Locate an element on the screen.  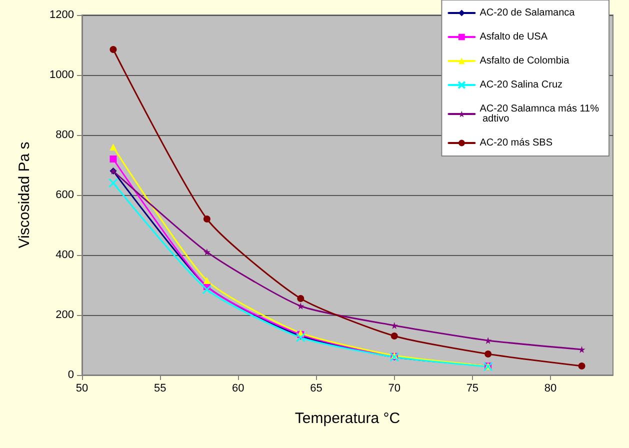
legend-label: AC-20 Salamnca más 11% adtivo is located at coordinates (540, 114).